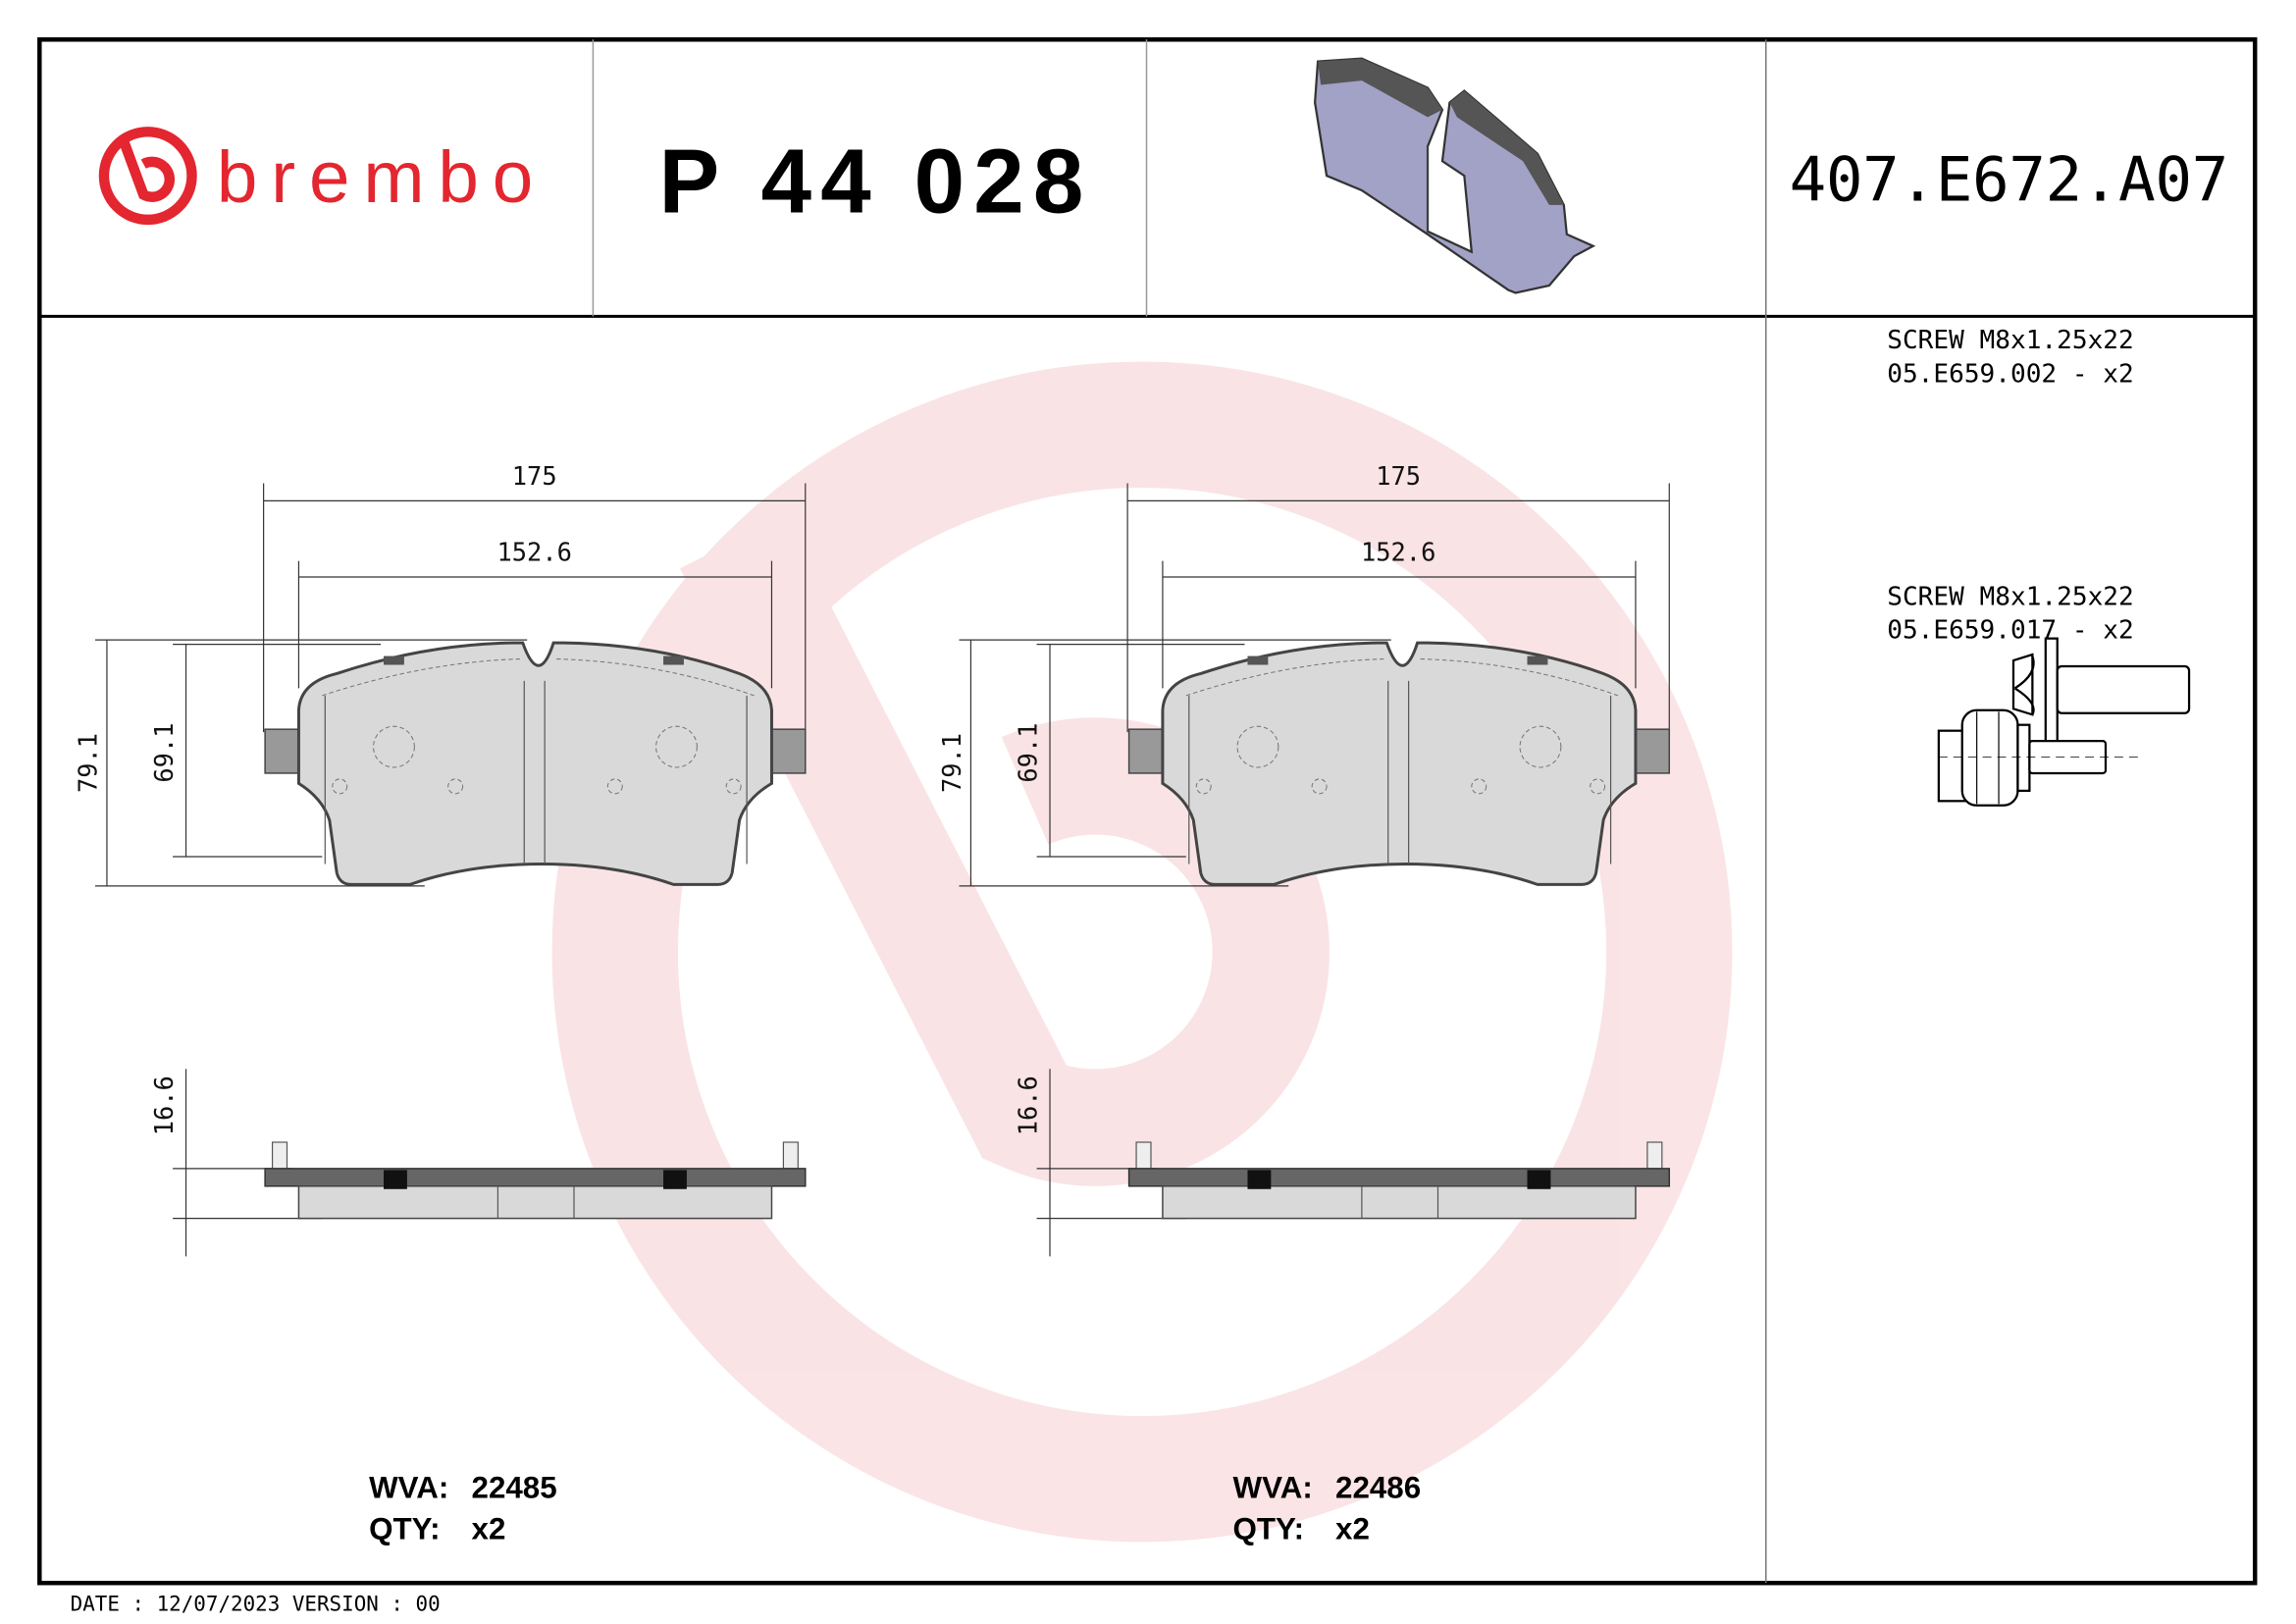 The width and height of the screenshot is (2296, 1624). I want to click on brembo-logo: brembo, so click(315, 176).